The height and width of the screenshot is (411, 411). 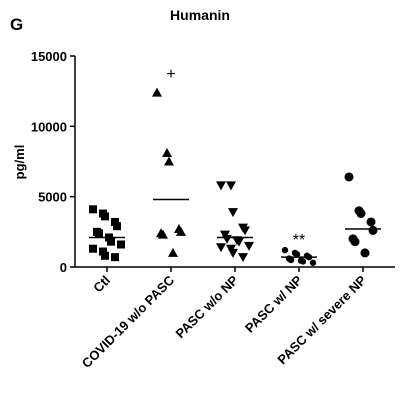 What do you see at coordinates (49, 56) in the screenshot?
I see `y-tick-label: 15000` at bounding box center [49, 56].